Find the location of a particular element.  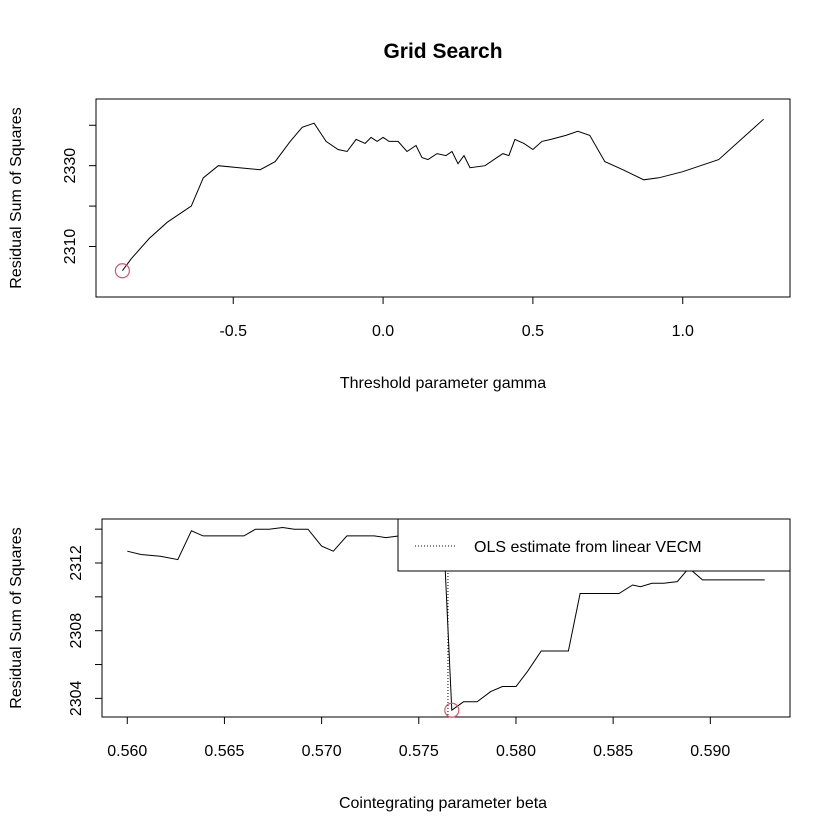

y-axis-label-gamma: Residual Sum of Squares is located at coordinates (16, 197).